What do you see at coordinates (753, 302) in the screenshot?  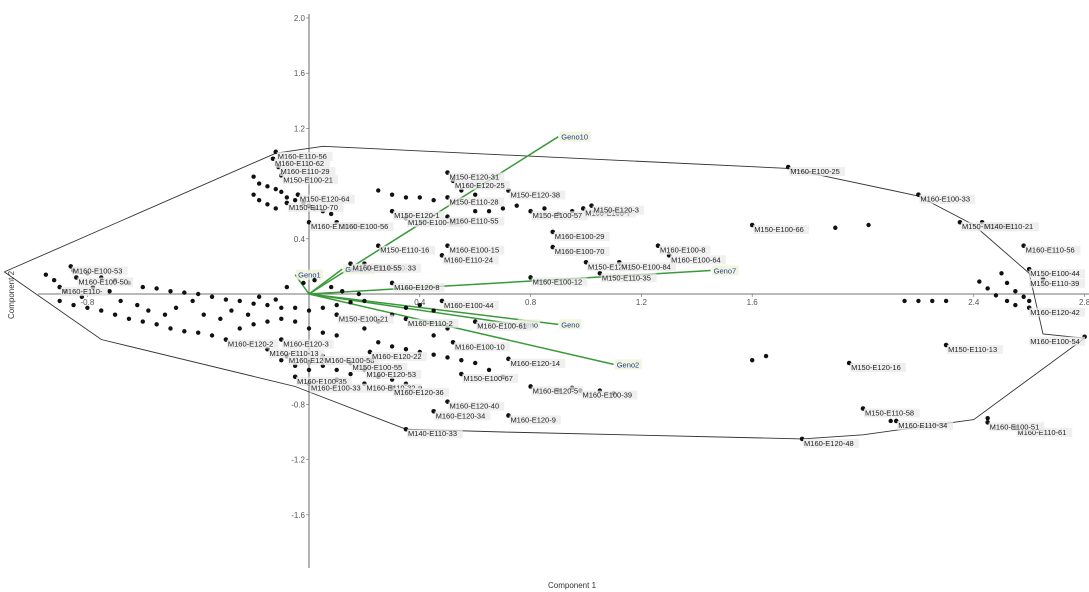 I see `x-tick-label: 1.6` at bounding box center [753, 302].